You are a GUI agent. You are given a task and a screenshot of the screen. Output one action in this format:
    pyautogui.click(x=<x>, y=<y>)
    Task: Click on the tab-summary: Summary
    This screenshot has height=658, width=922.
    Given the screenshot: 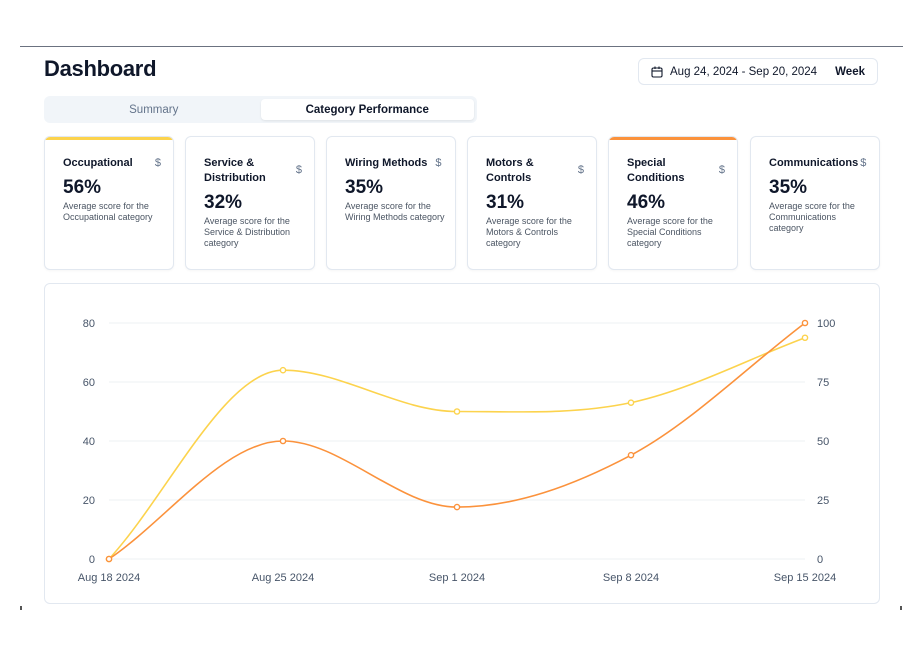 What is the action you would take?
    pyautogui.click(x=154, y=109)
    